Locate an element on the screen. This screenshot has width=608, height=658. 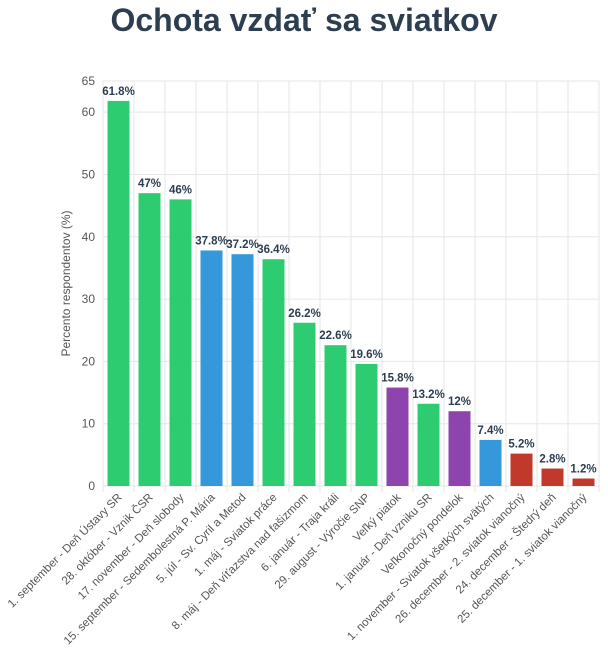
y-tick-label: 20 is located at coordinates (89, 361).